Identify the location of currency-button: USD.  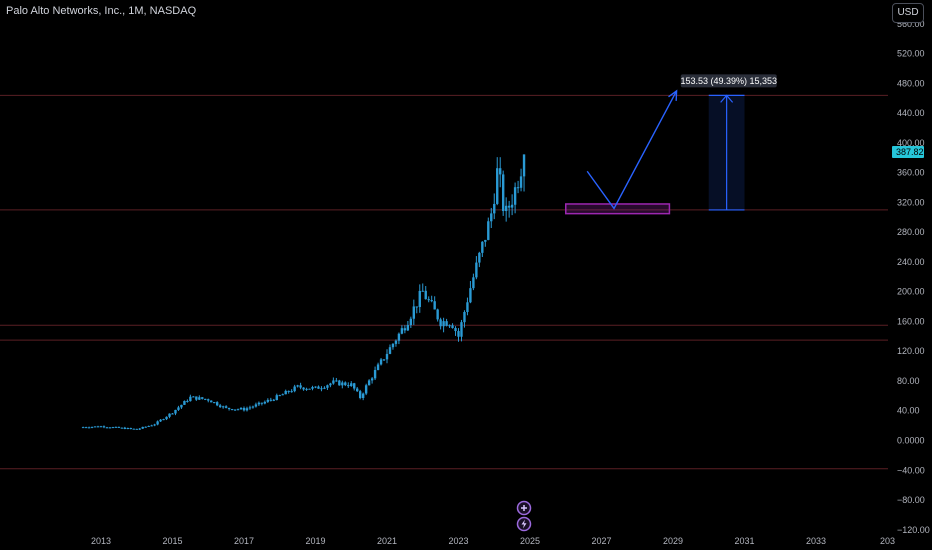
(908, 13).